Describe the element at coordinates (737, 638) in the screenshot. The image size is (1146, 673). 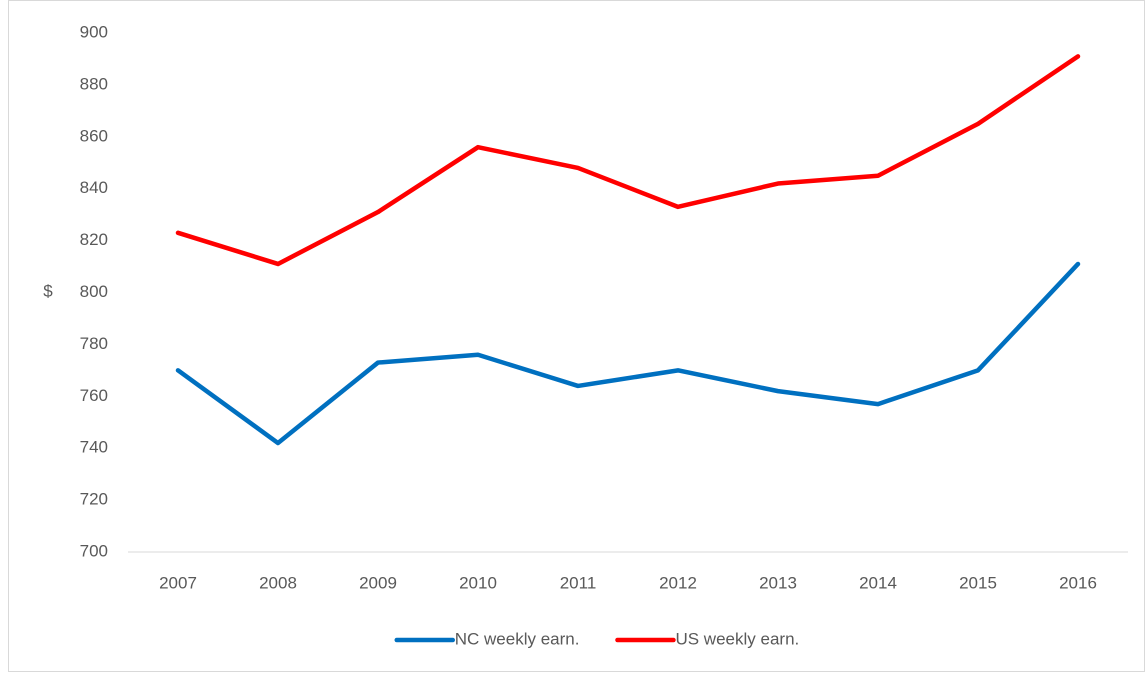
I see `legend-label: US weekly earn.` at that location.